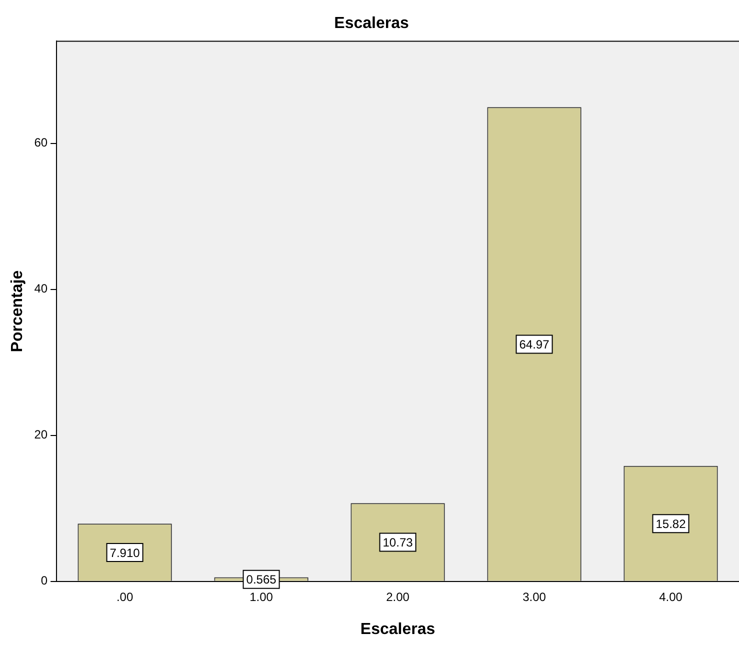  I want to click on data-label: 0.565, so click(261, 579).